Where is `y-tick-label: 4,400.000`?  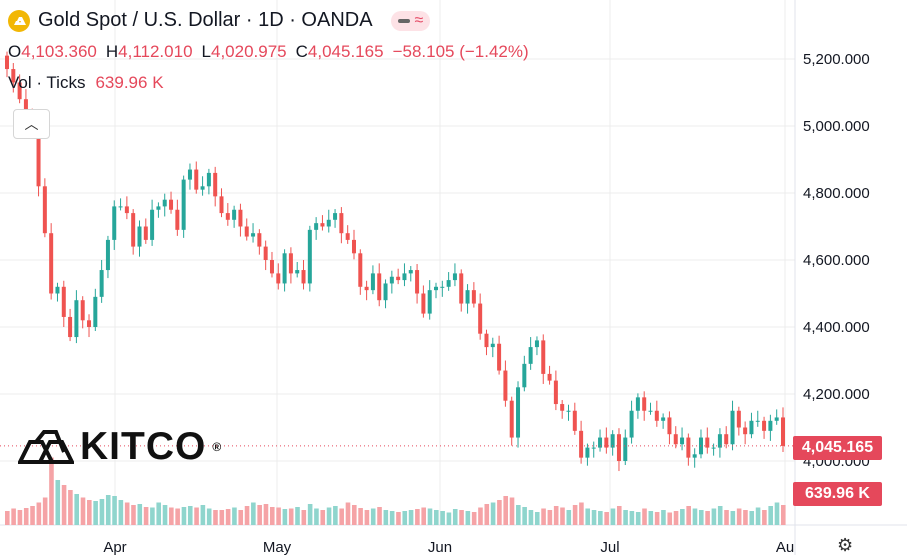 y-tick-label: 4,400.000 is located at coordinates (836, 327).